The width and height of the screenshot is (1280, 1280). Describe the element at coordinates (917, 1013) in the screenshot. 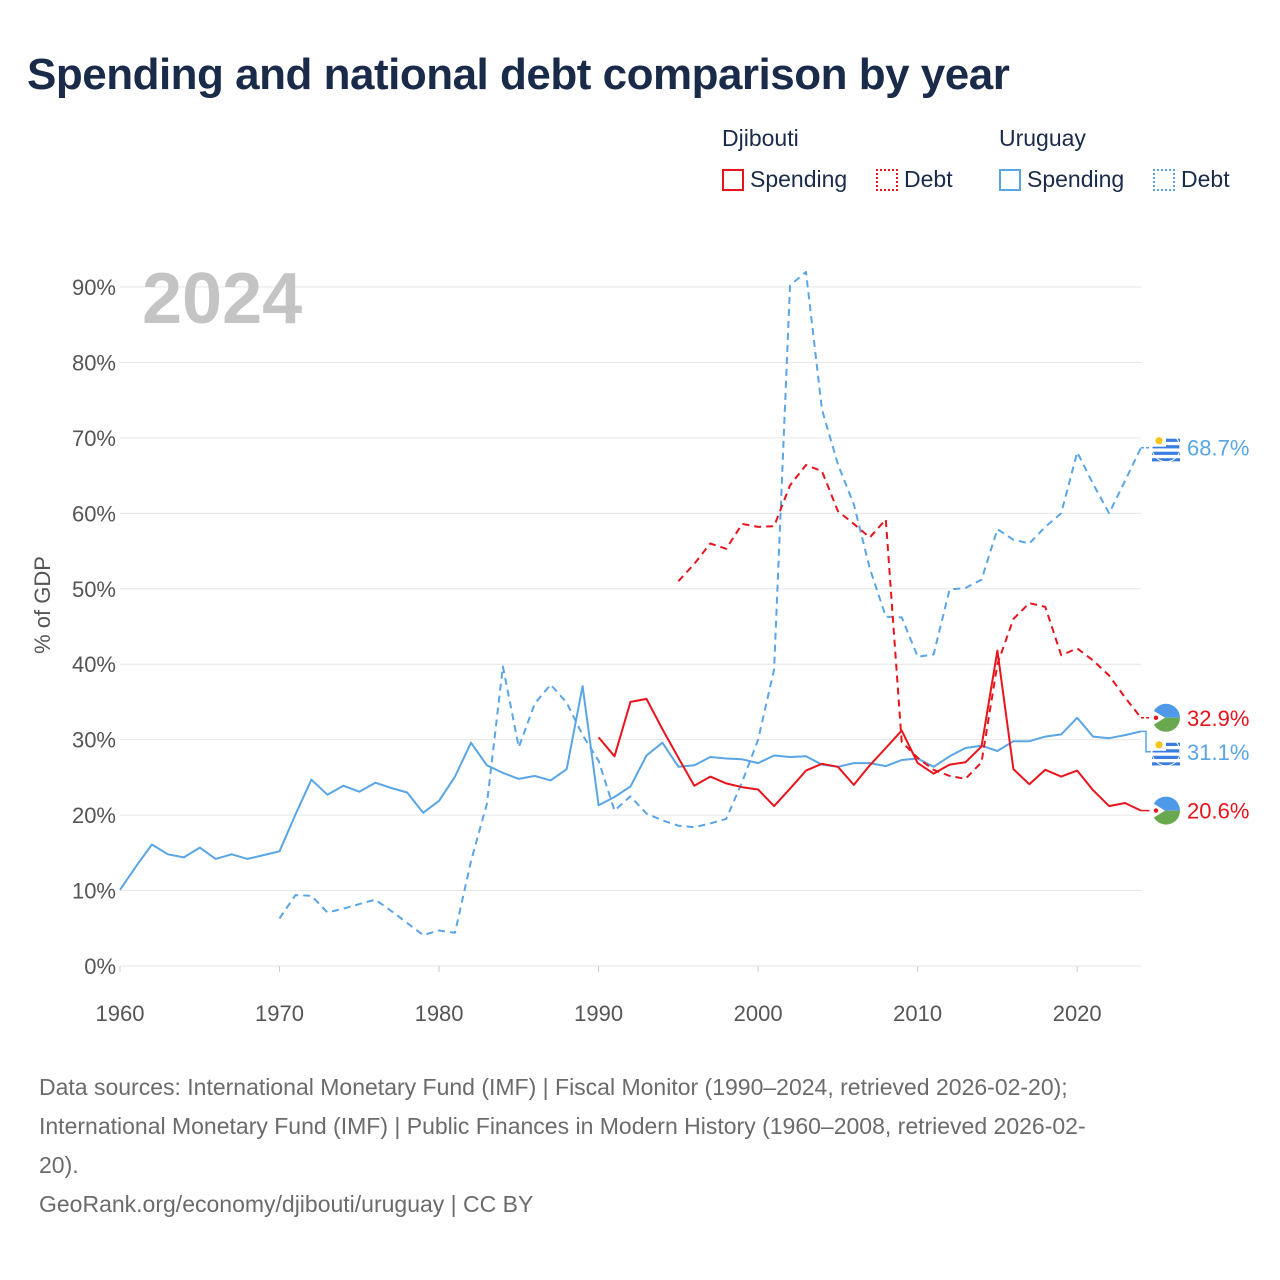

I see `x-tick-label: 2010` at that location.